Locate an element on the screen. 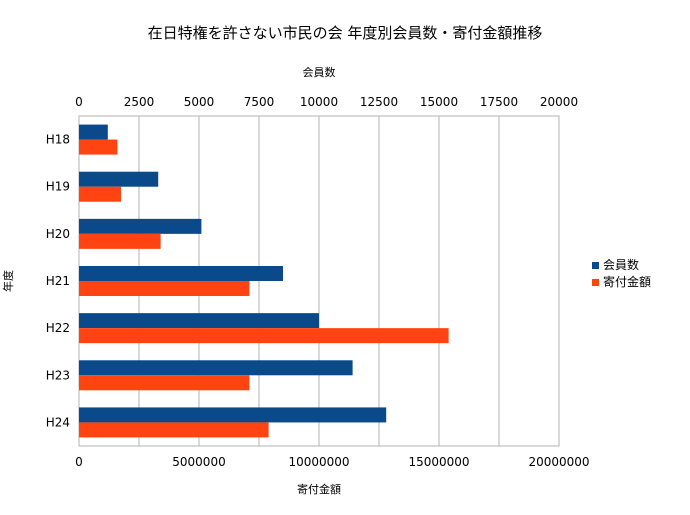 This screenshot has width=690, height=515. y-axis-label: 年度 is located at coordinates (8, 281).